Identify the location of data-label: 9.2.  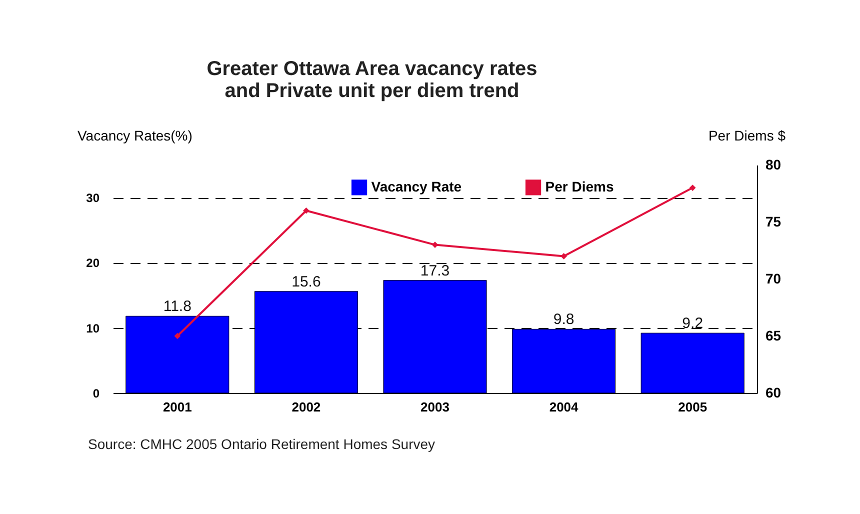
(693, 323).